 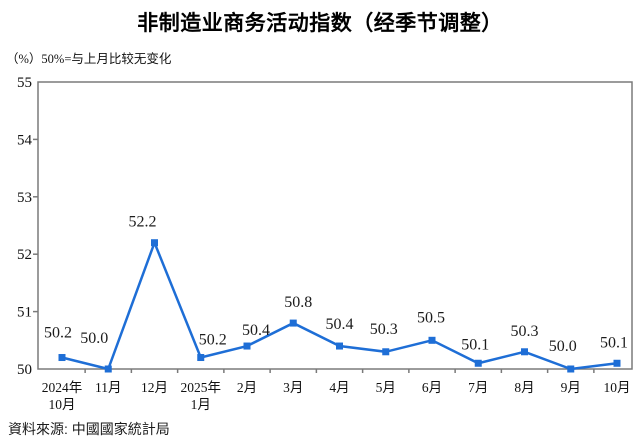 What do you see at coordinates (431, 317) in the screenshot?
I see `data-point-label: 50.5` at bounding box center [431, 317].